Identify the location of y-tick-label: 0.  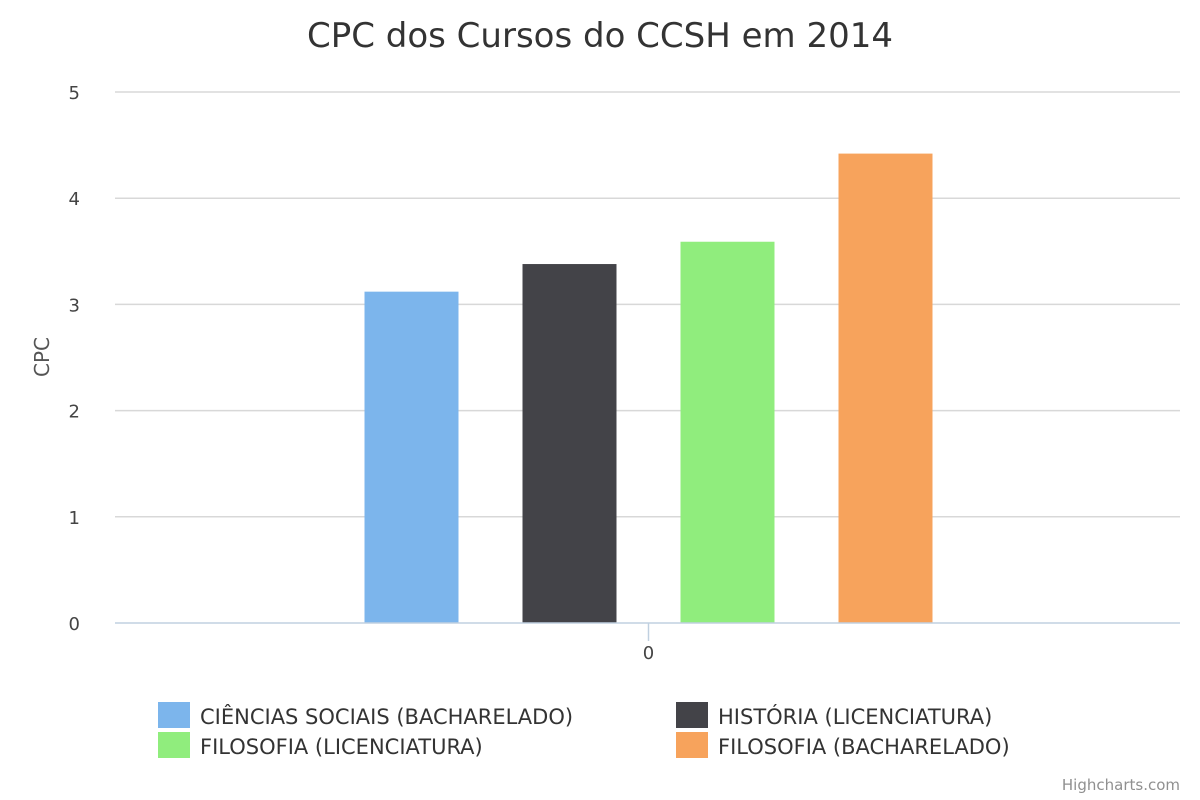
(74, 624).